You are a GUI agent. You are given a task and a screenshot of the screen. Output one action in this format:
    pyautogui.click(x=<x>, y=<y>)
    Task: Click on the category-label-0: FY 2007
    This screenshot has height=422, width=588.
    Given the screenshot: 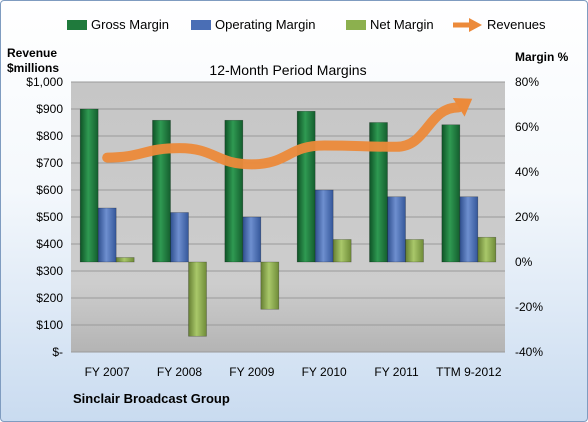 What is the action you would take?
    pyautogui.click(x=107, y=372)
    